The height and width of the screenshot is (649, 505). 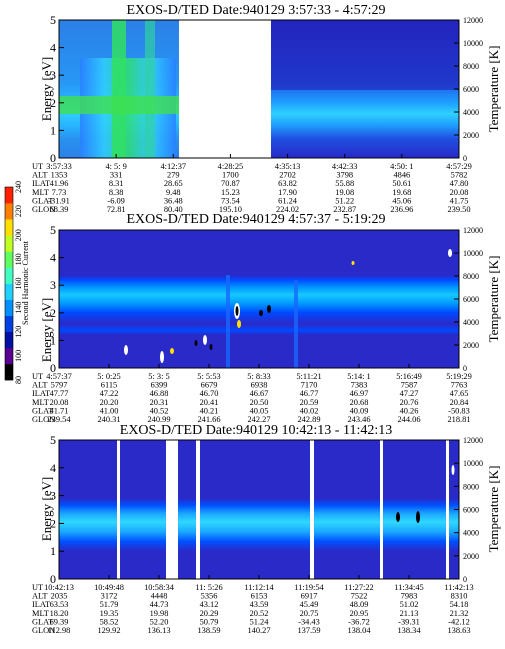 I want to click on panel1-y2-axis: 0 2000 4000 6000 8000 10000 12000, so click(x=468, y=89).